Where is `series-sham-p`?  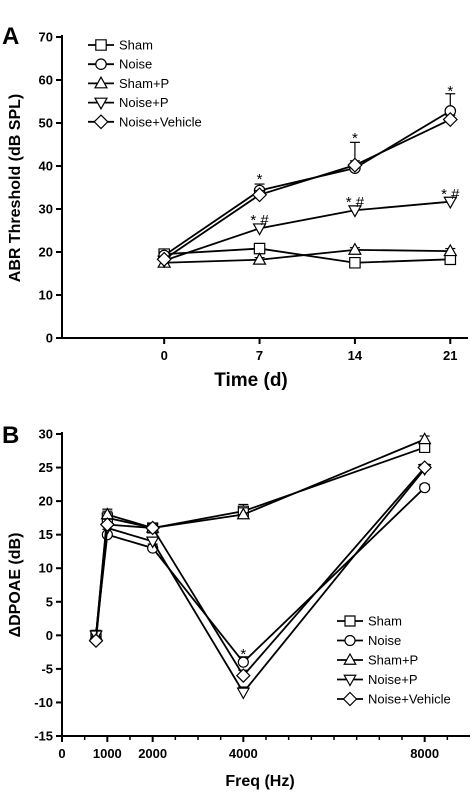
series-sham-p is located at coordinates (307, 255).